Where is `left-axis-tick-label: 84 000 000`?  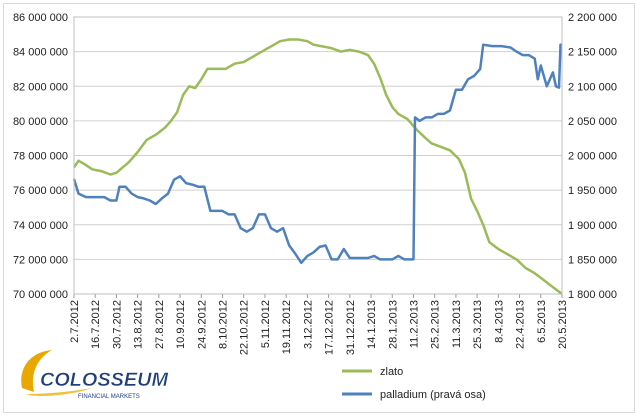 left-axis-tick-label: 84 000 000 is located at coordinates (40, 53).